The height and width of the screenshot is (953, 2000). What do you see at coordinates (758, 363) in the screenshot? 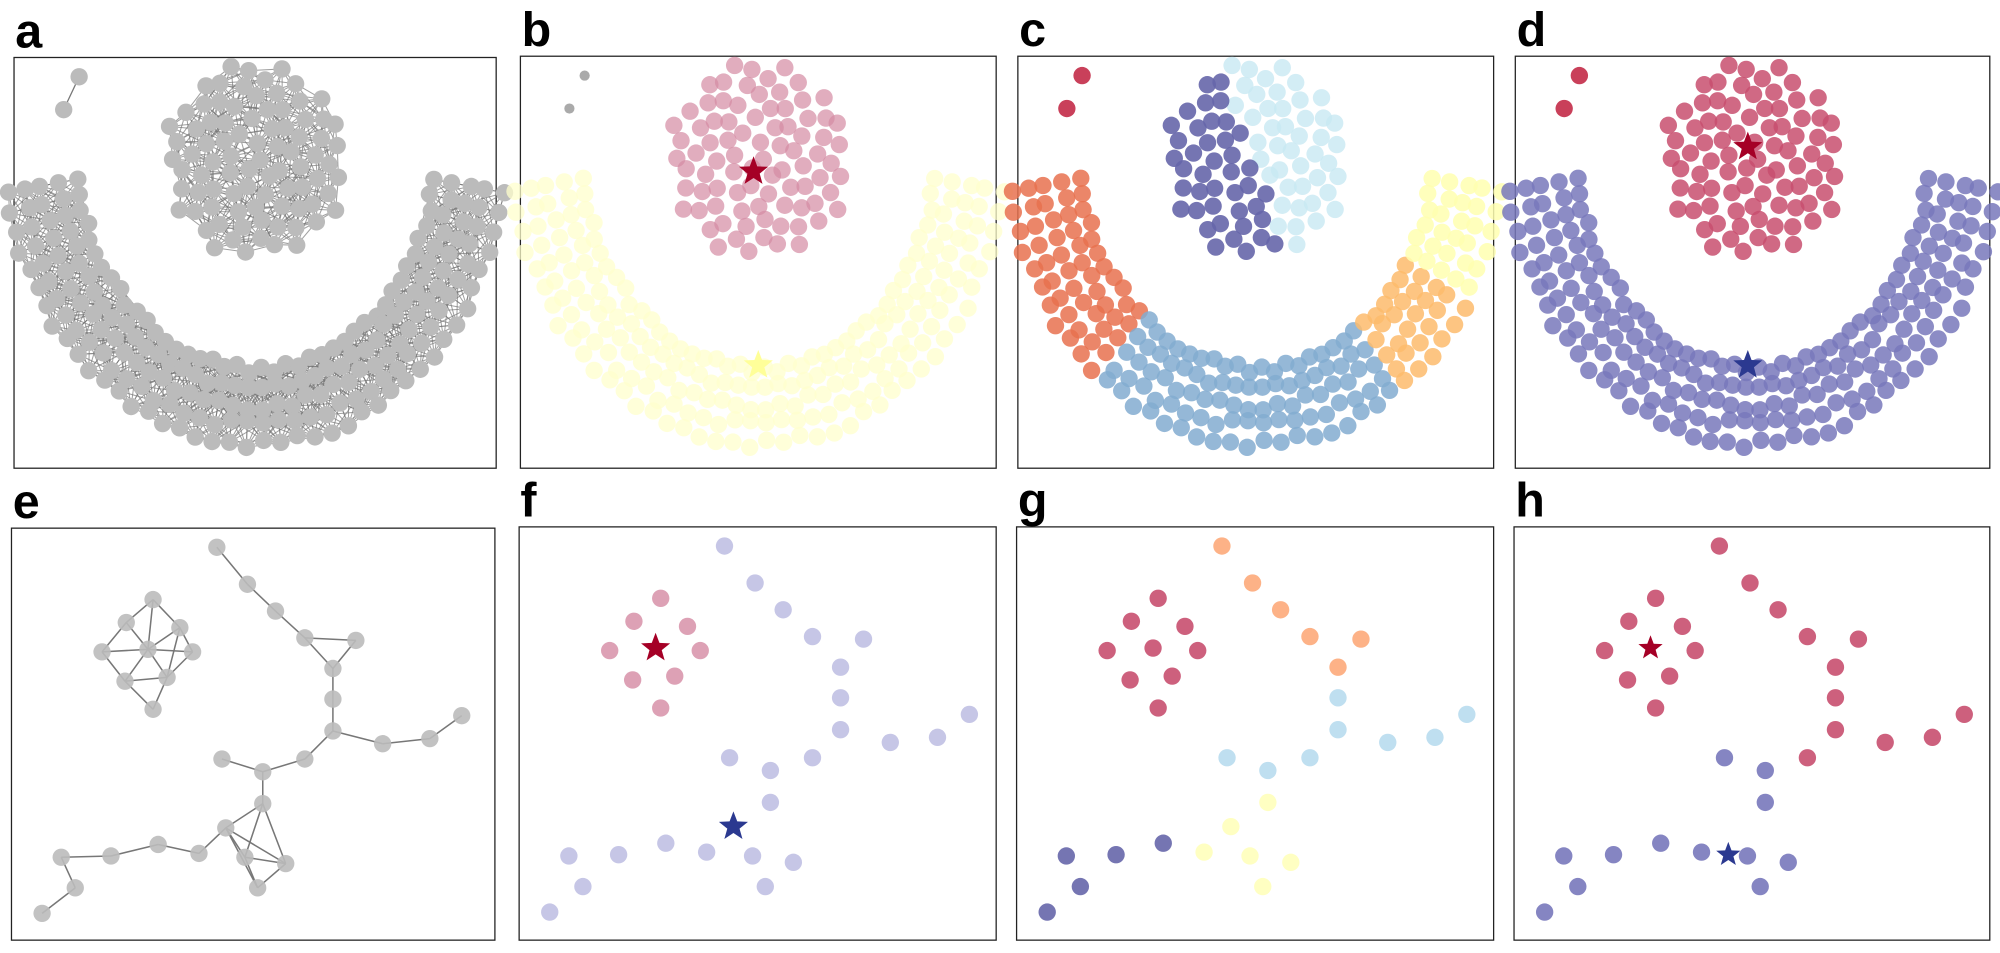
I see `star` at bounding box center [758, 363].